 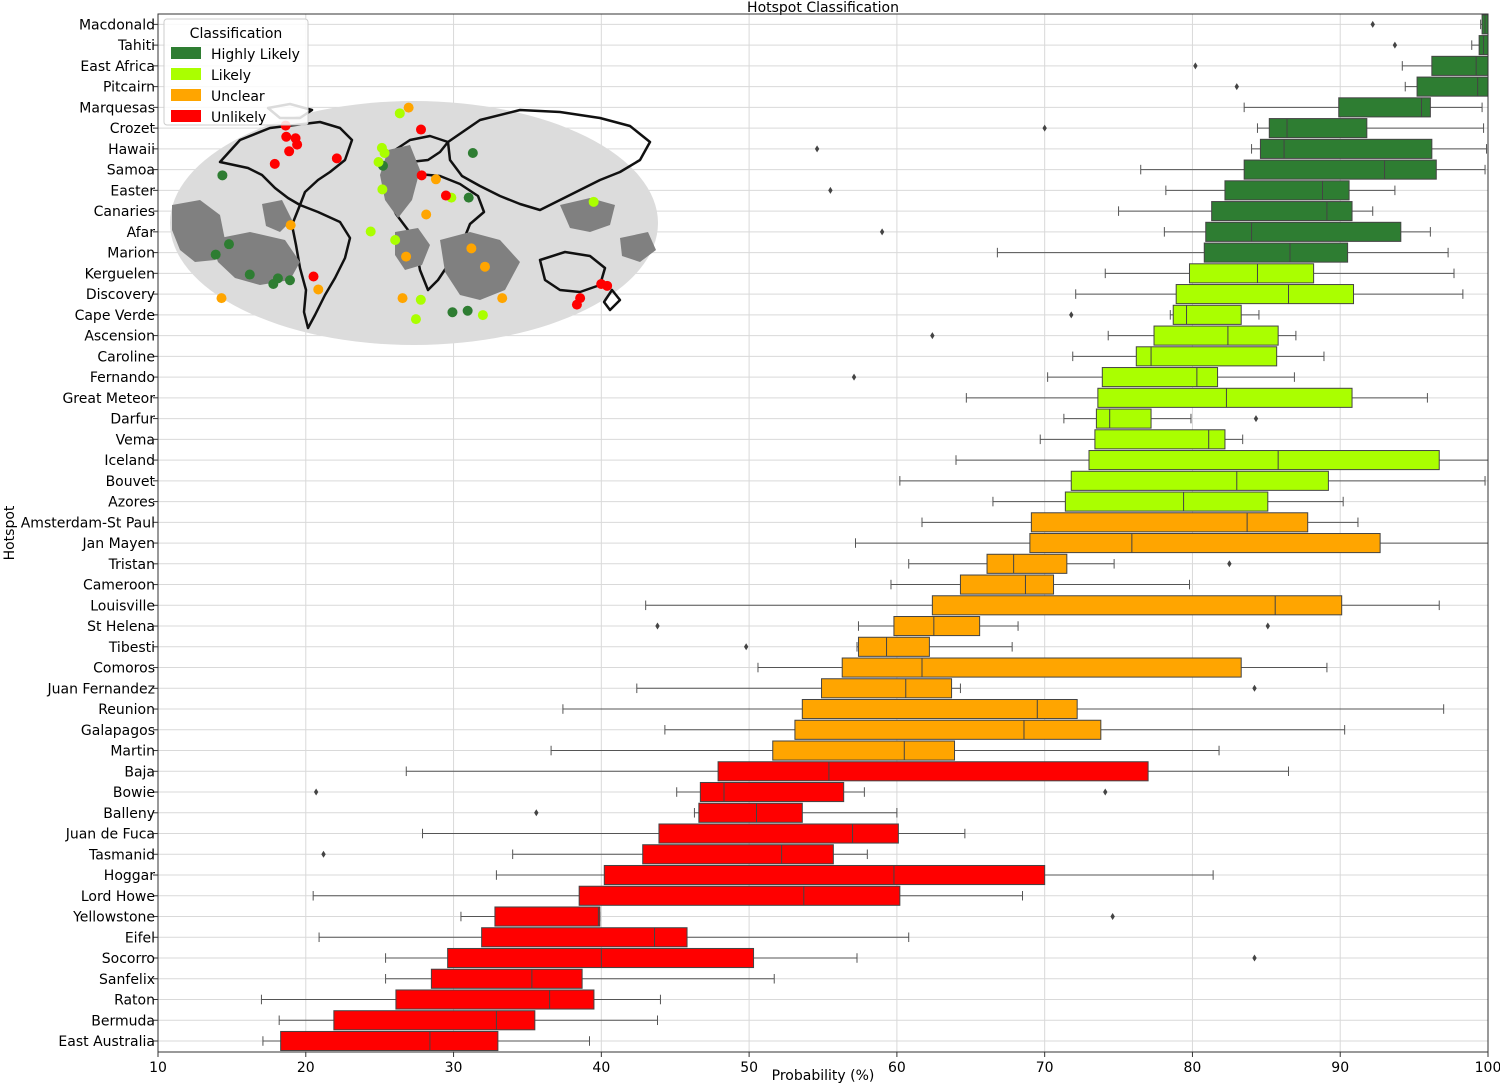 I want to click on y-tick-label: Cape Verde, so click(x=115, y=316).